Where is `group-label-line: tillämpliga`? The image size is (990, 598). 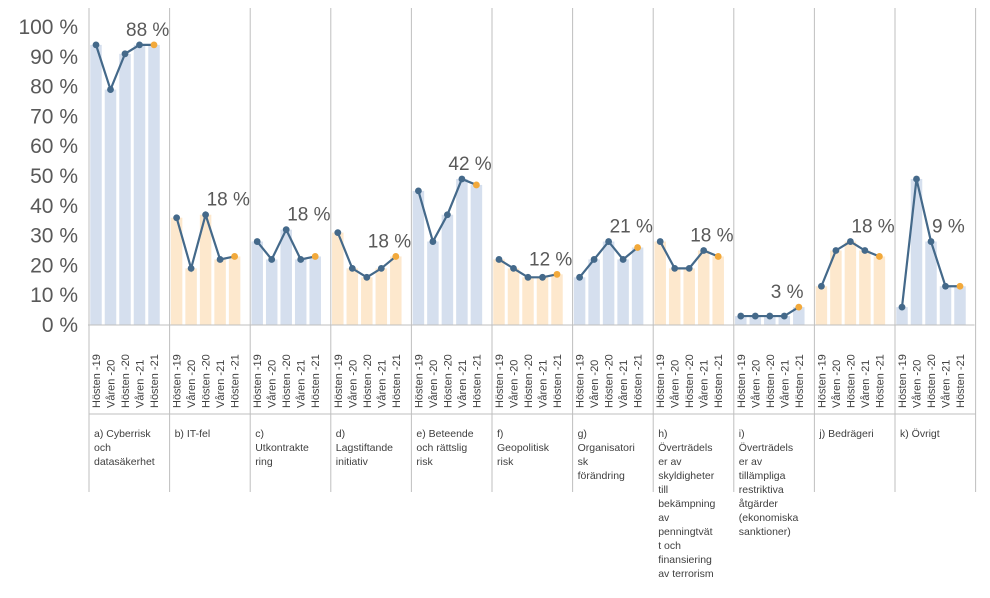 group-label-line: tillämpliga is located at coordinates (762, 476).